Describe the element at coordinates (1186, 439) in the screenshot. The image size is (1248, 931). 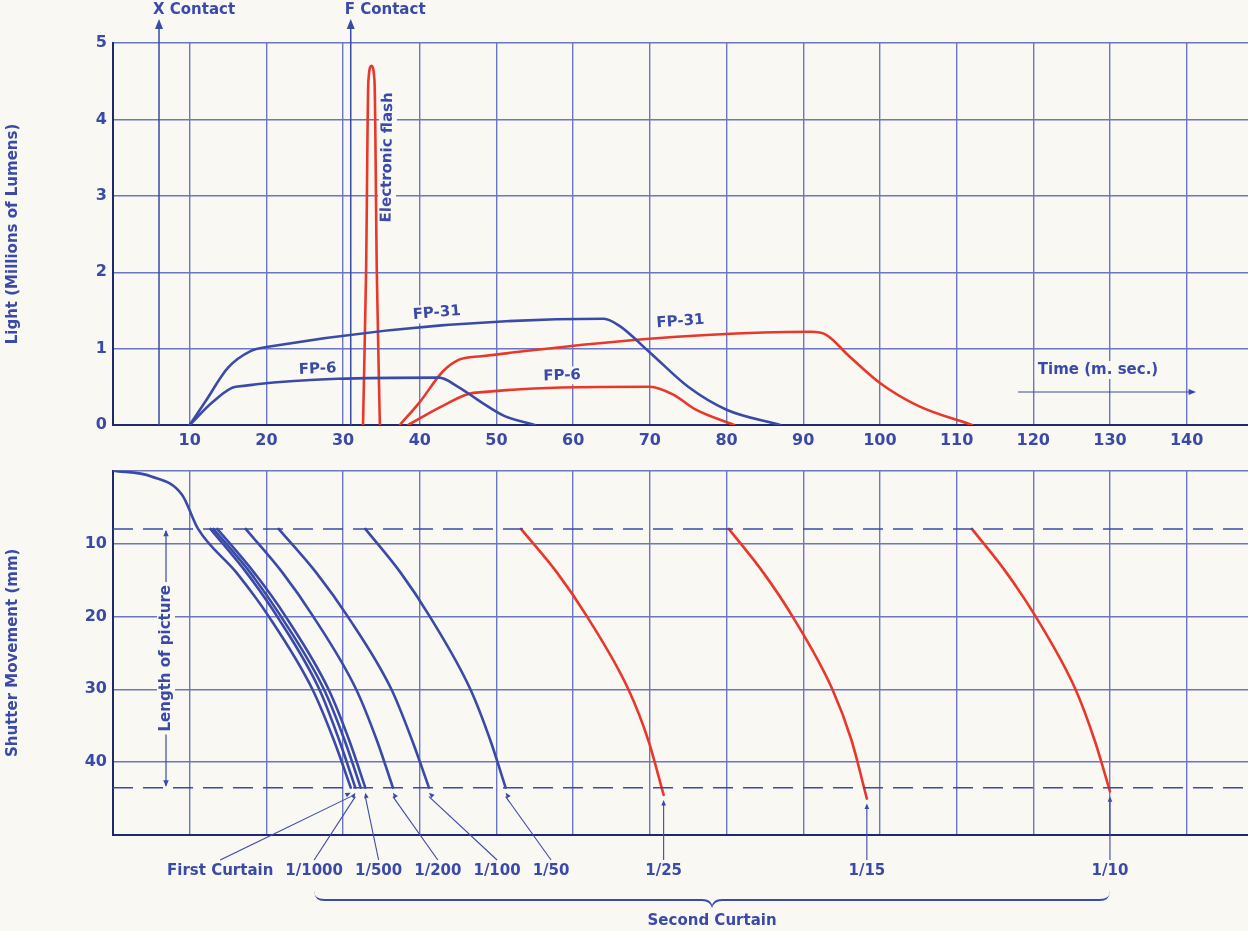
I see `x-tick-label: 140` at that location.